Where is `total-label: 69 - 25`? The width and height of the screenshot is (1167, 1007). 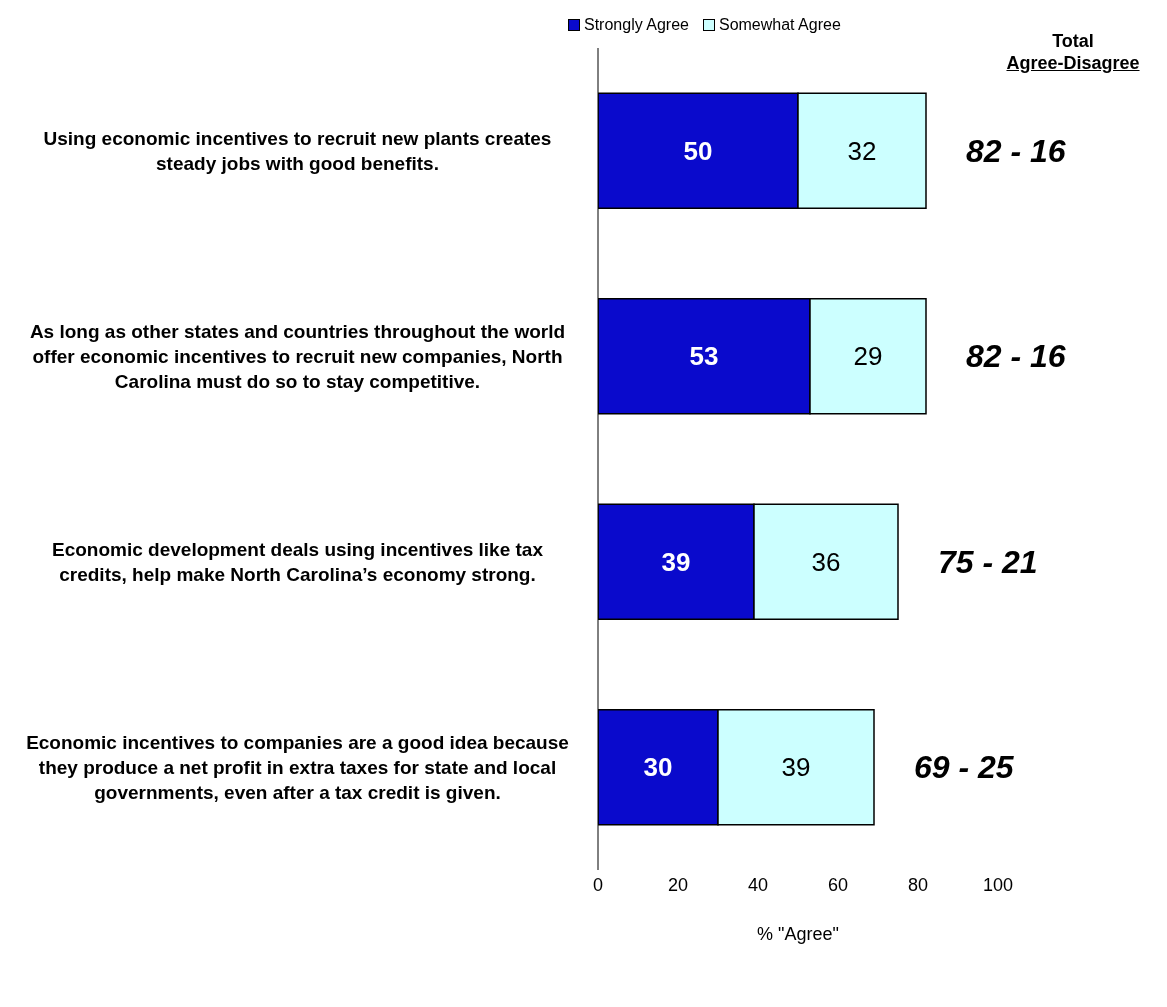
total-label: 69 - 25 is located at coordinates (964, 767).